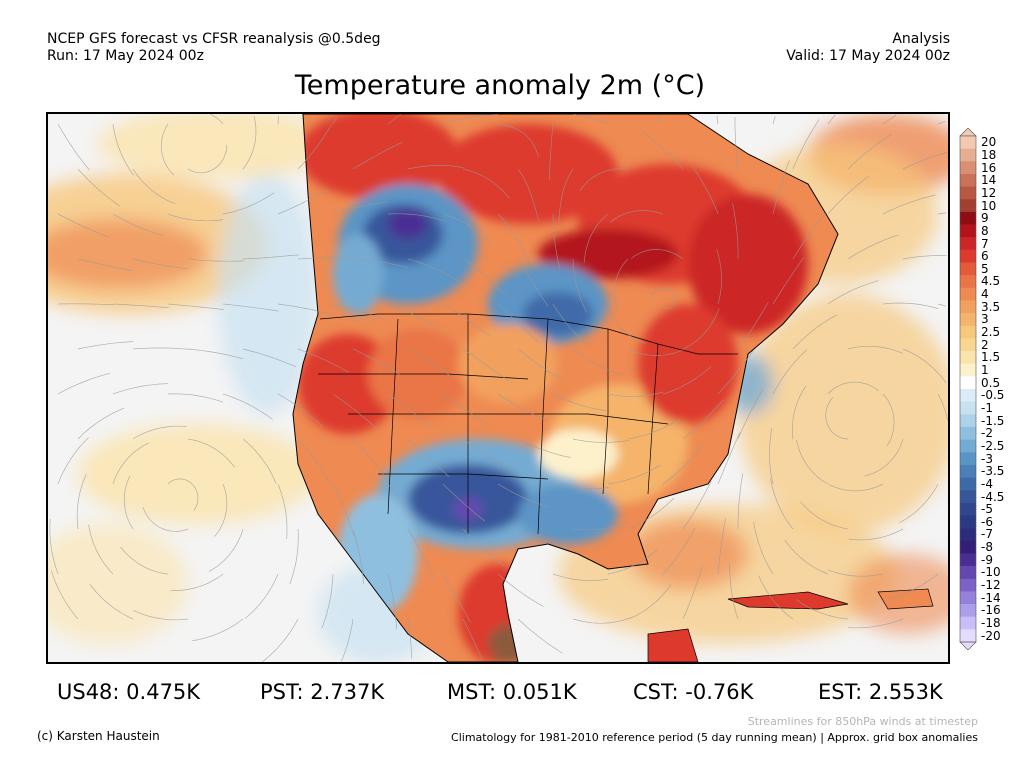  What do you see at coordinates (868, 56) in the screenshot?
I see `valid-time: Valid: 17 May 2024 00z` at bounding box center [868, 56].